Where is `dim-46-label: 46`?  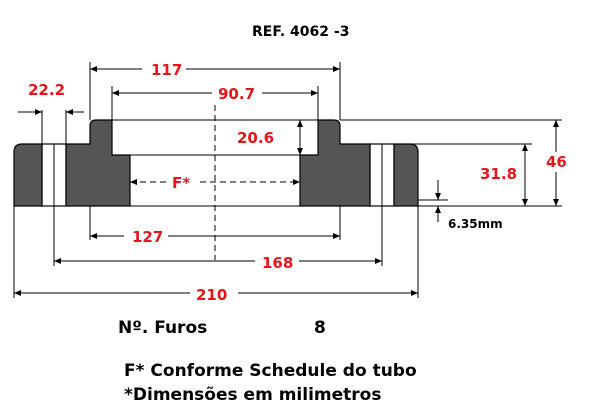 dim-46-label: 46 is located at coordinates (556, 162).